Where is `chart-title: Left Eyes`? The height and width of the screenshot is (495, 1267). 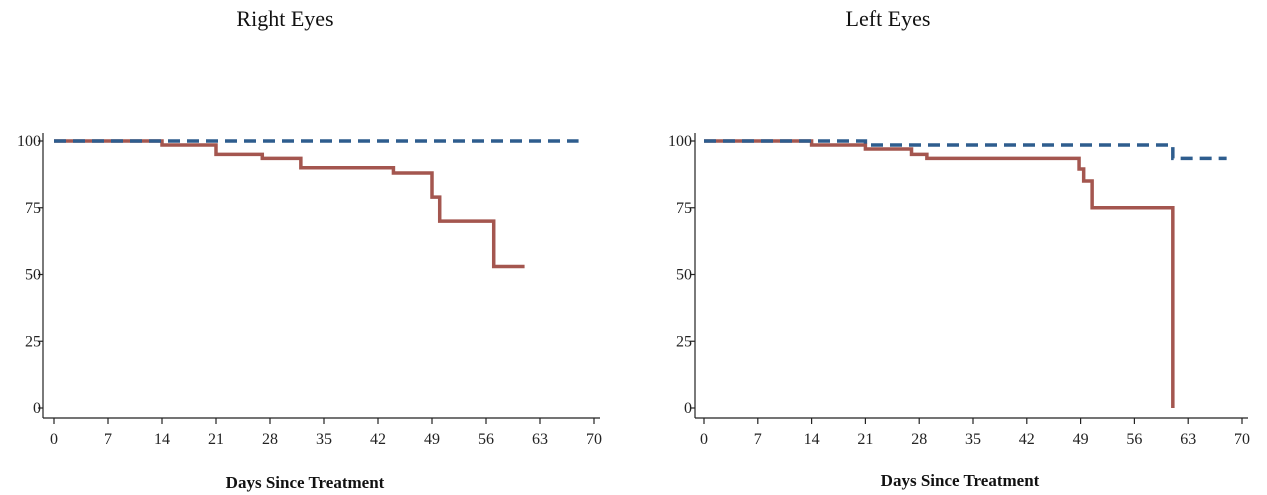 chart-title: Left Eyes is located at coordinates (888, 18).